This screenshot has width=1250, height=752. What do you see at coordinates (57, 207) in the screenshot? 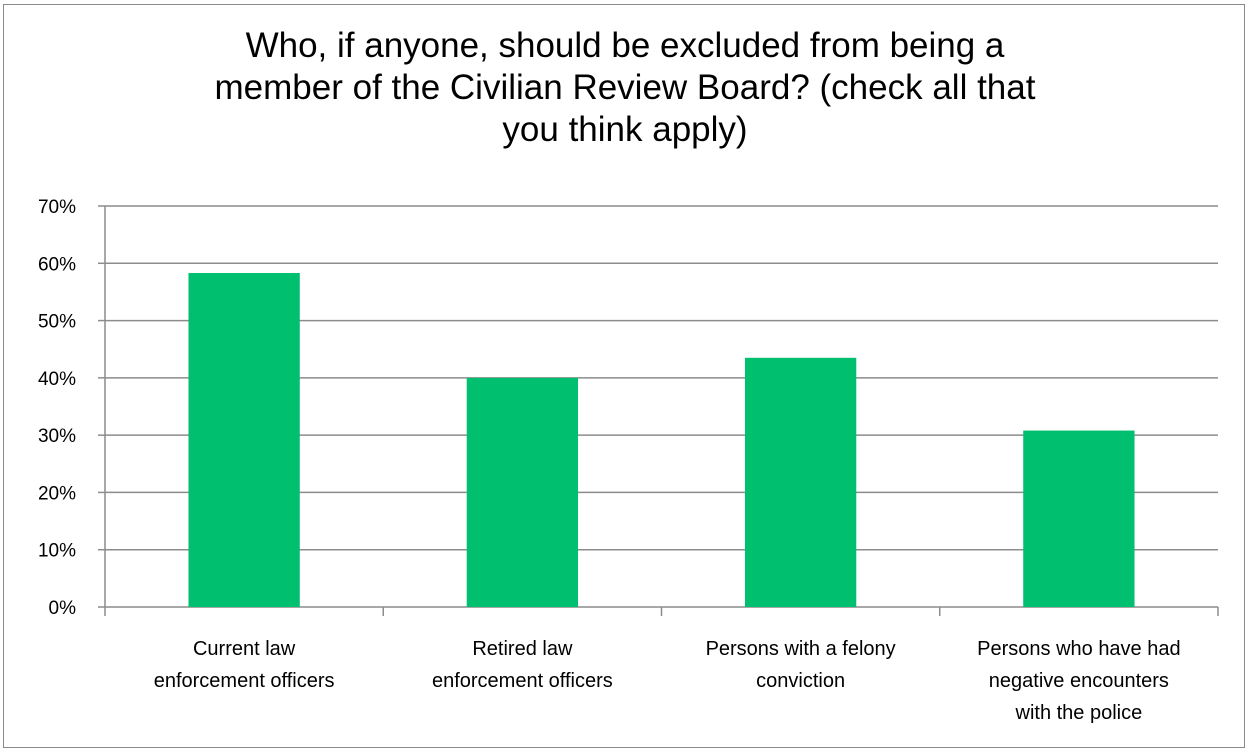
I see `y-tick-label: 70%` at bounding box center [57, 207].